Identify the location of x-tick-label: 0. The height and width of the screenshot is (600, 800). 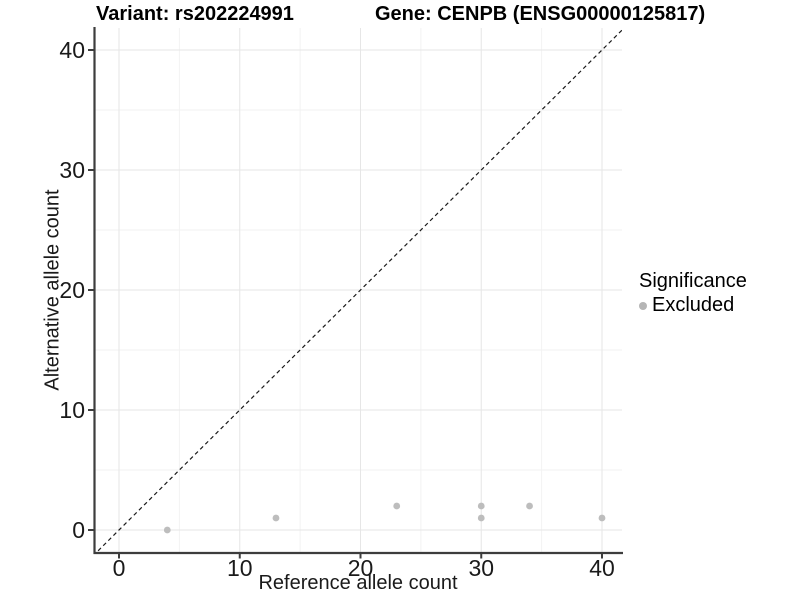
(119, 568).